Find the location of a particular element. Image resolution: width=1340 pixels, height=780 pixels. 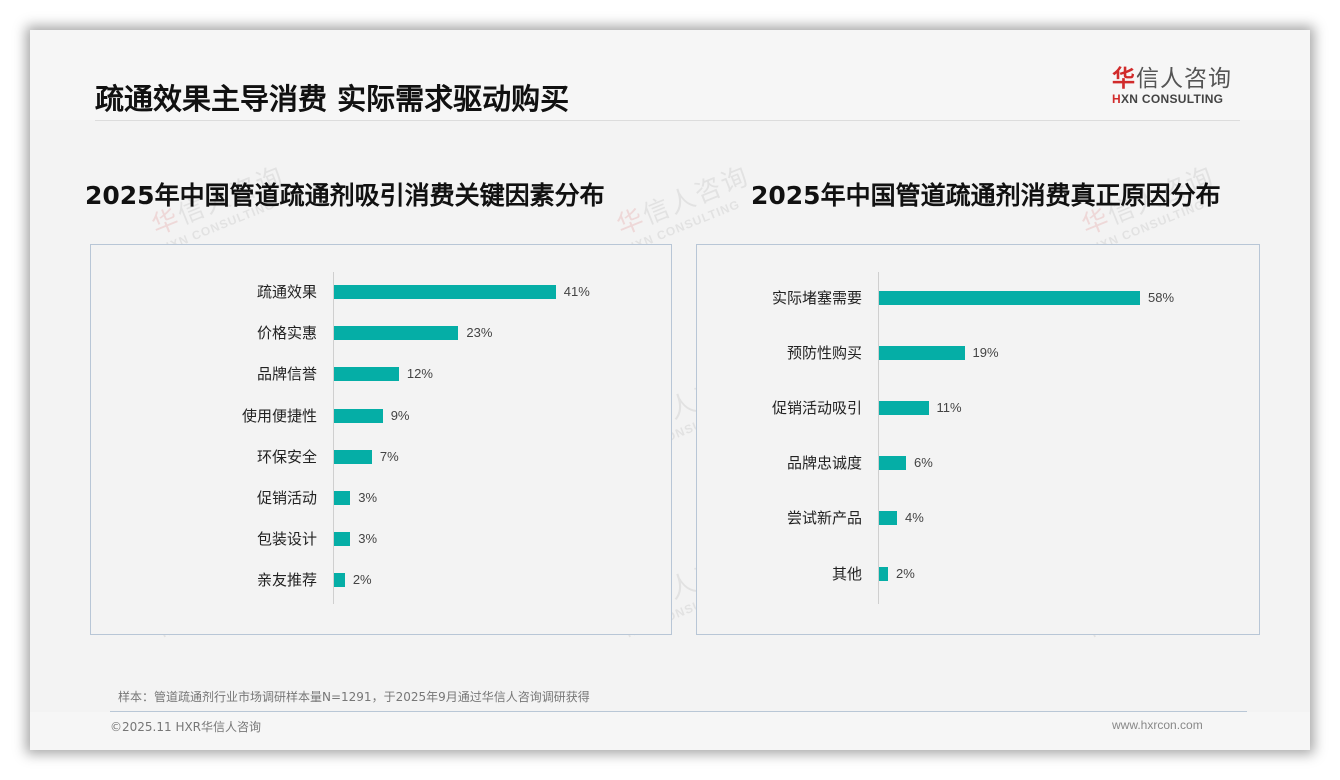

category-label: 其他 is located at coordinates (846, 573).